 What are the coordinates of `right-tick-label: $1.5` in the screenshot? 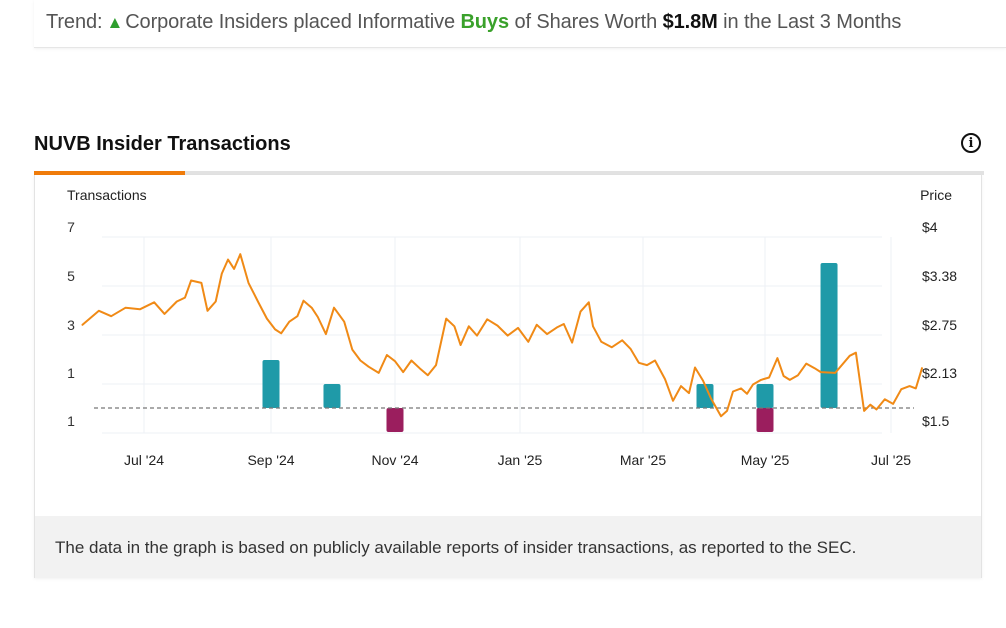 It's located at (935, 421).